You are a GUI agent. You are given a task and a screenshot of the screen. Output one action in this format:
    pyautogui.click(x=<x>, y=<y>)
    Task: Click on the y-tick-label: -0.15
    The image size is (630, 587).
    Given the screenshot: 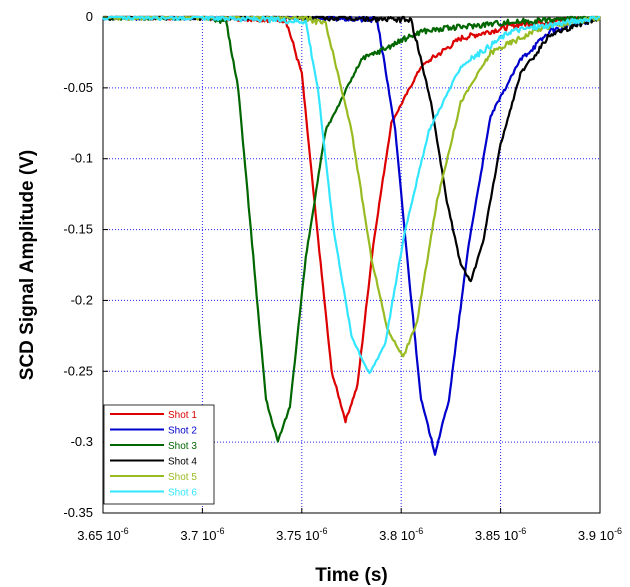 What is the action you would take?
    pyautogui.click(x=78, y=229)
    